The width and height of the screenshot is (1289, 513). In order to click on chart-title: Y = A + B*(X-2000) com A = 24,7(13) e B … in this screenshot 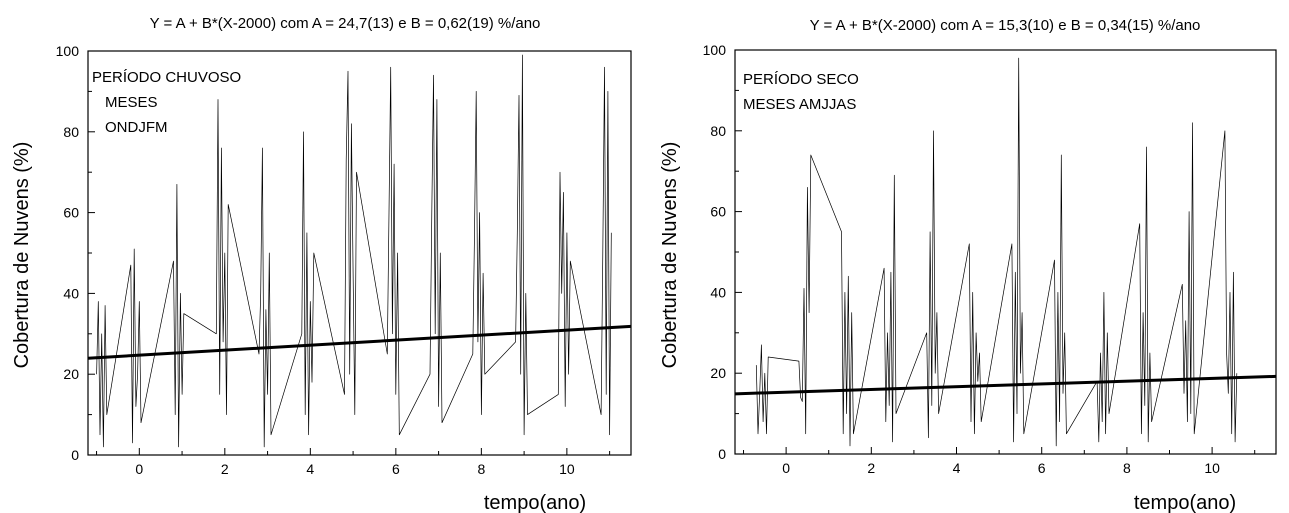, I will do `click(345, 23)`.